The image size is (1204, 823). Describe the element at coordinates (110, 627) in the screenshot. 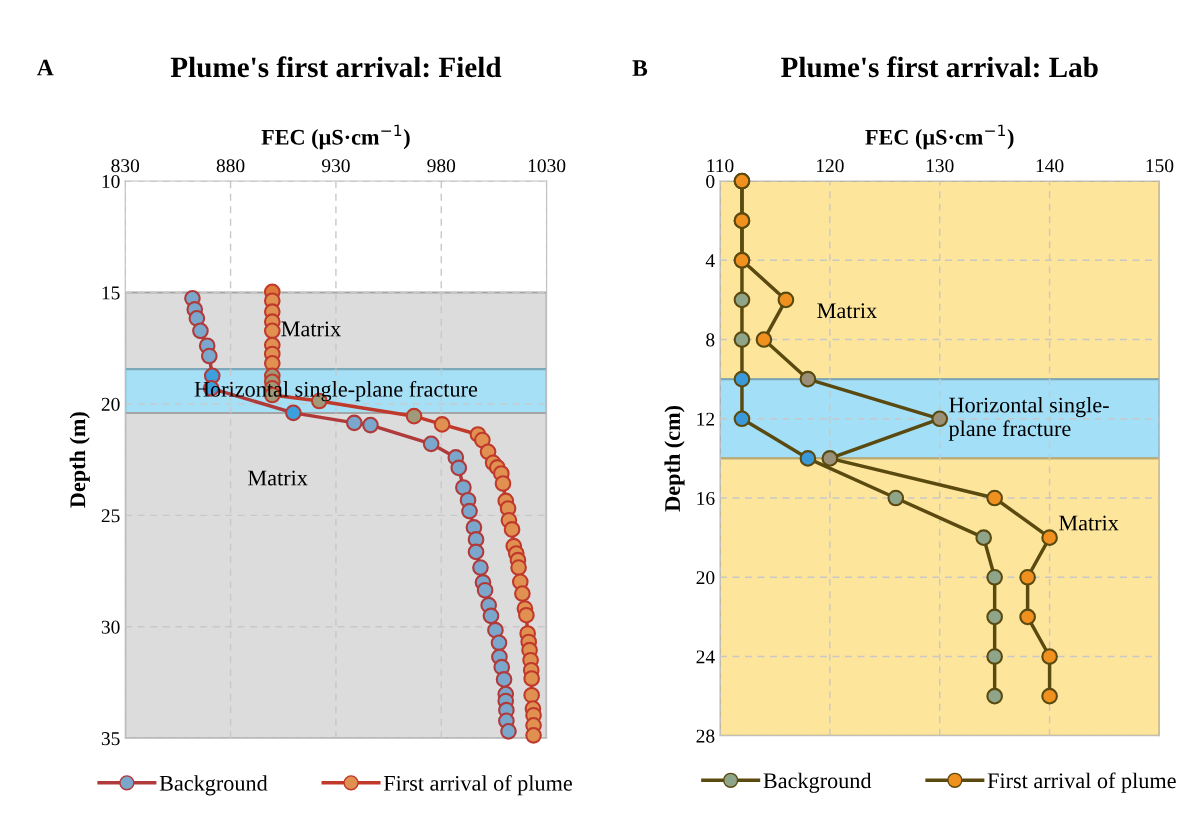

I see `y-tick-label: 30` at that location.